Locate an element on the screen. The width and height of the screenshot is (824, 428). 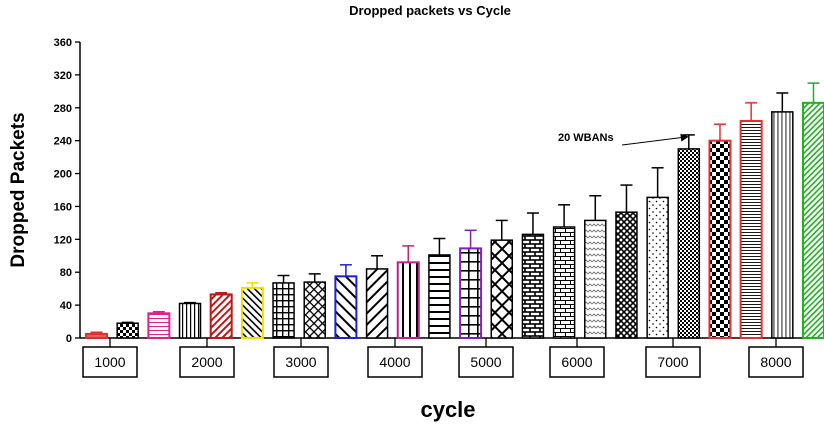
y-tick-label: 120 is located at coordinates (63, 240).